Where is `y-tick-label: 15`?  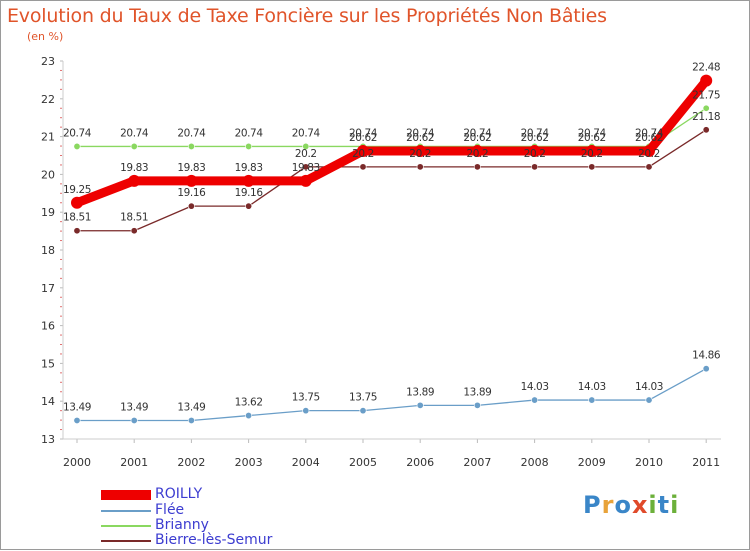 y-tick-label: 15 is located at coordinates (48, 363).